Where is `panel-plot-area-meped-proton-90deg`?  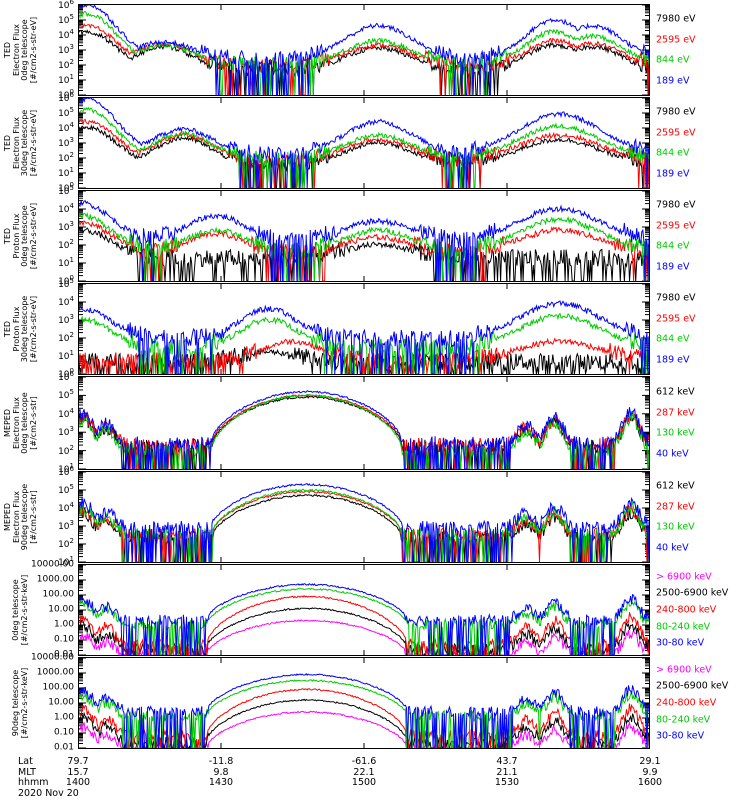 panel-plot-area-meped-proton-90deg is located at coordinates (364, 703).